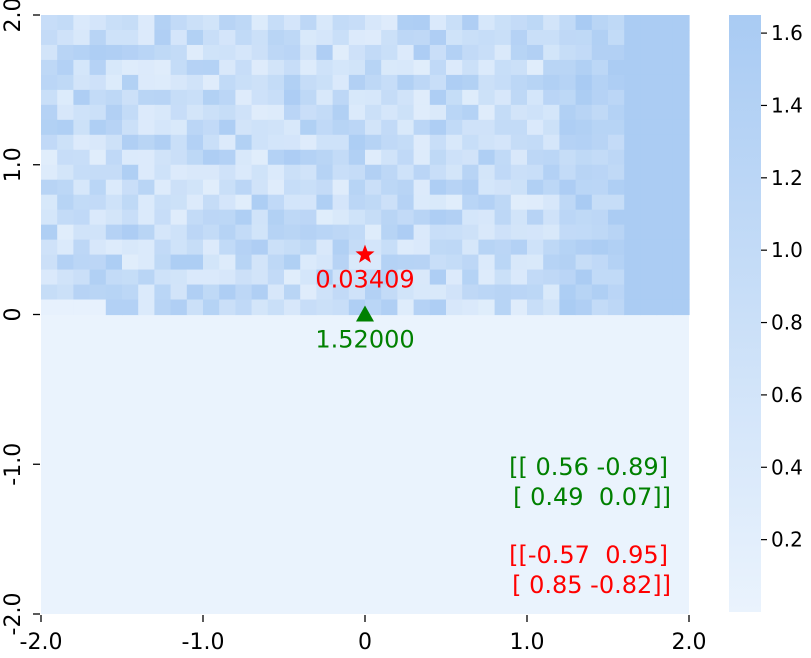 Image resolution: width=811 pixels, height=658 pixels. Describe the element at coordinates (364, 340) in the screenshot. I see `triangle-marker-label: 1.52000` at that location.